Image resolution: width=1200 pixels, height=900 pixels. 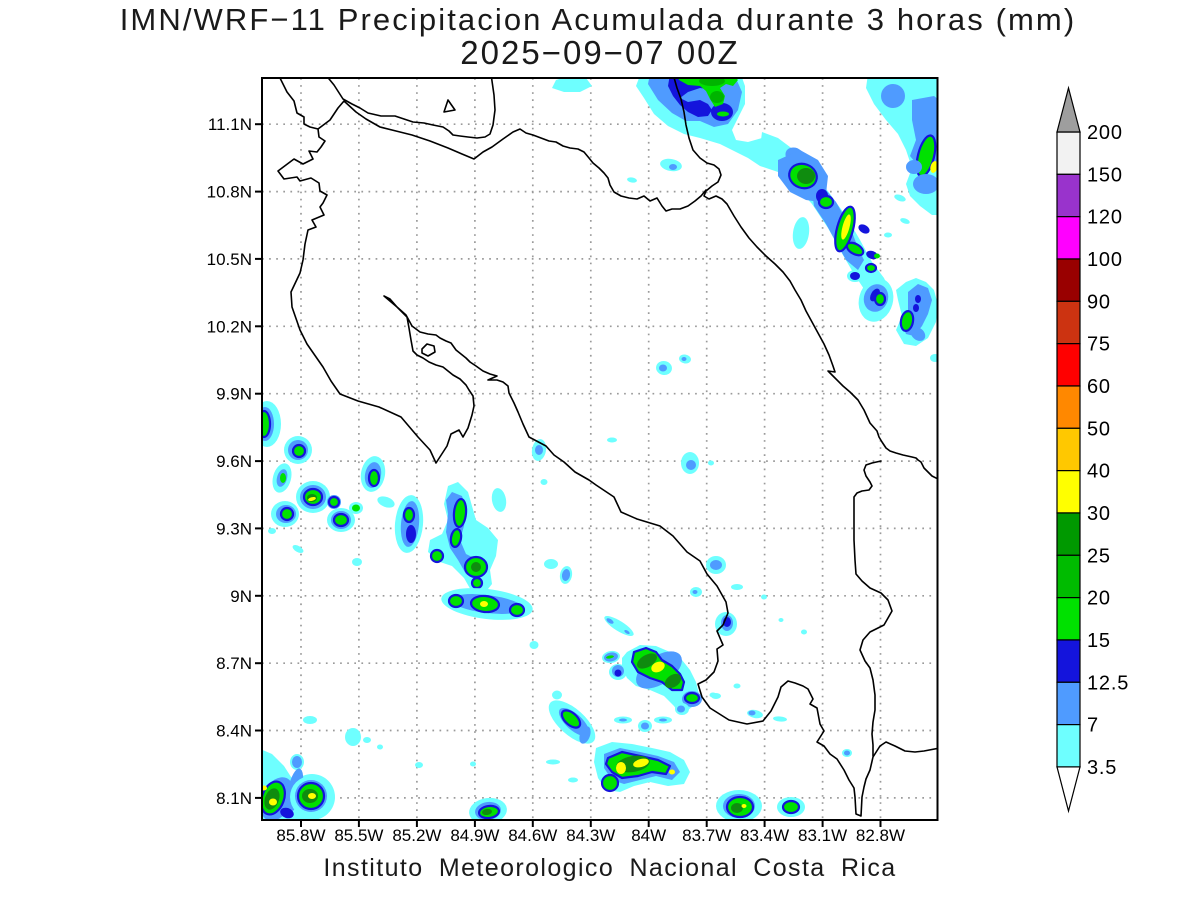 What do you see at coordinates (880, 835) in the screenshot?
I see `svg-text: 82.8W` at bounding box center [880, 835].